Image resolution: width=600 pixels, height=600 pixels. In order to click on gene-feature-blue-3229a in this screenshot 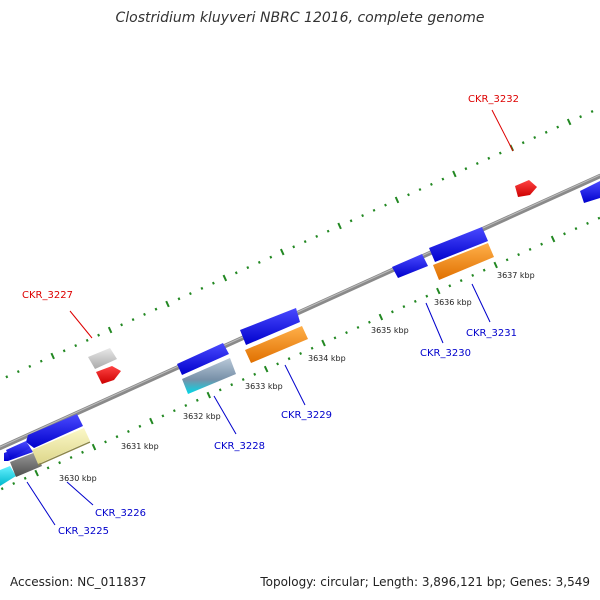, I will do `click(270, 326)`.